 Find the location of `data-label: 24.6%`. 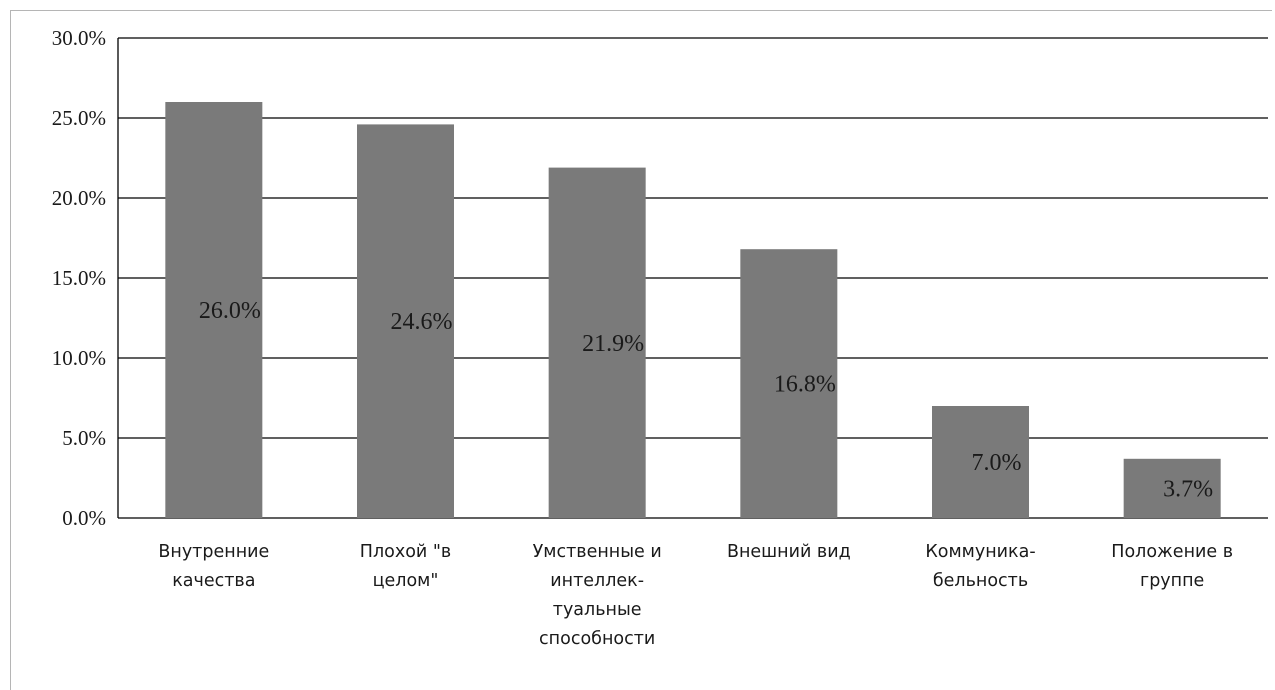

data-label: 24.6% is located at coordinates (422, 322).